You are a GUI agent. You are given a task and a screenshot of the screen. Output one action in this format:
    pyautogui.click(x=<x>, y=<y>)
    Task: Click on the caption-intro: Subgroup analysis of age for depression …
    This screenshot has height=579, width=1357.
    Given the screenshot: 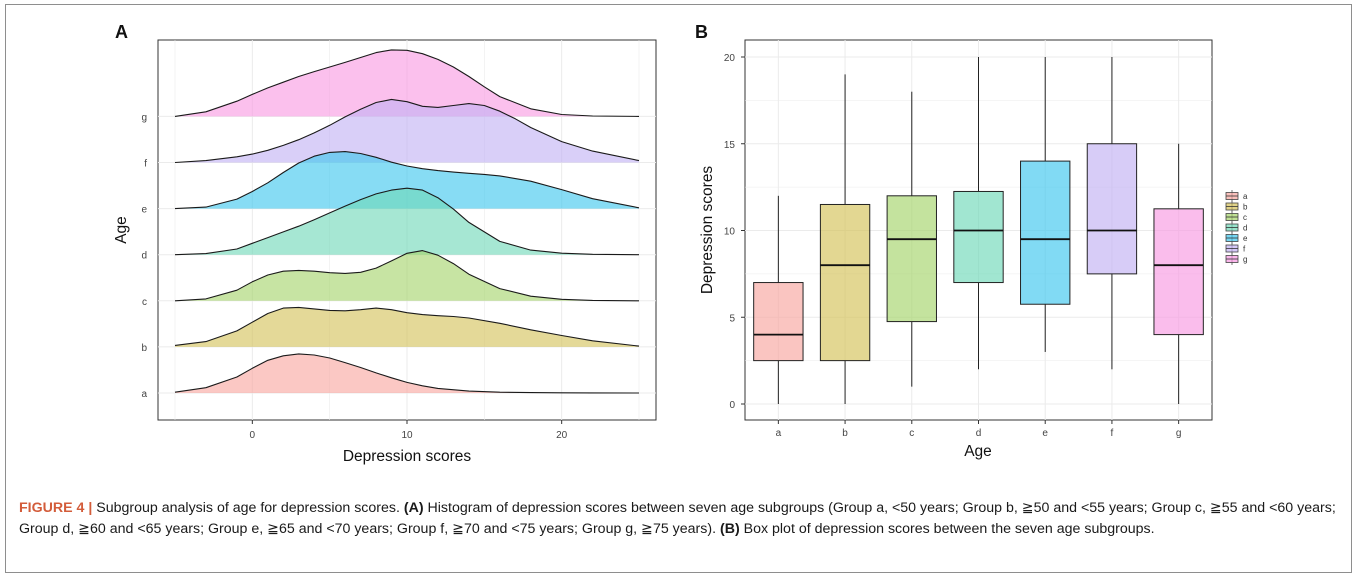 What is the action you would take?
    pyautogui.click(x=248, y=508)
    